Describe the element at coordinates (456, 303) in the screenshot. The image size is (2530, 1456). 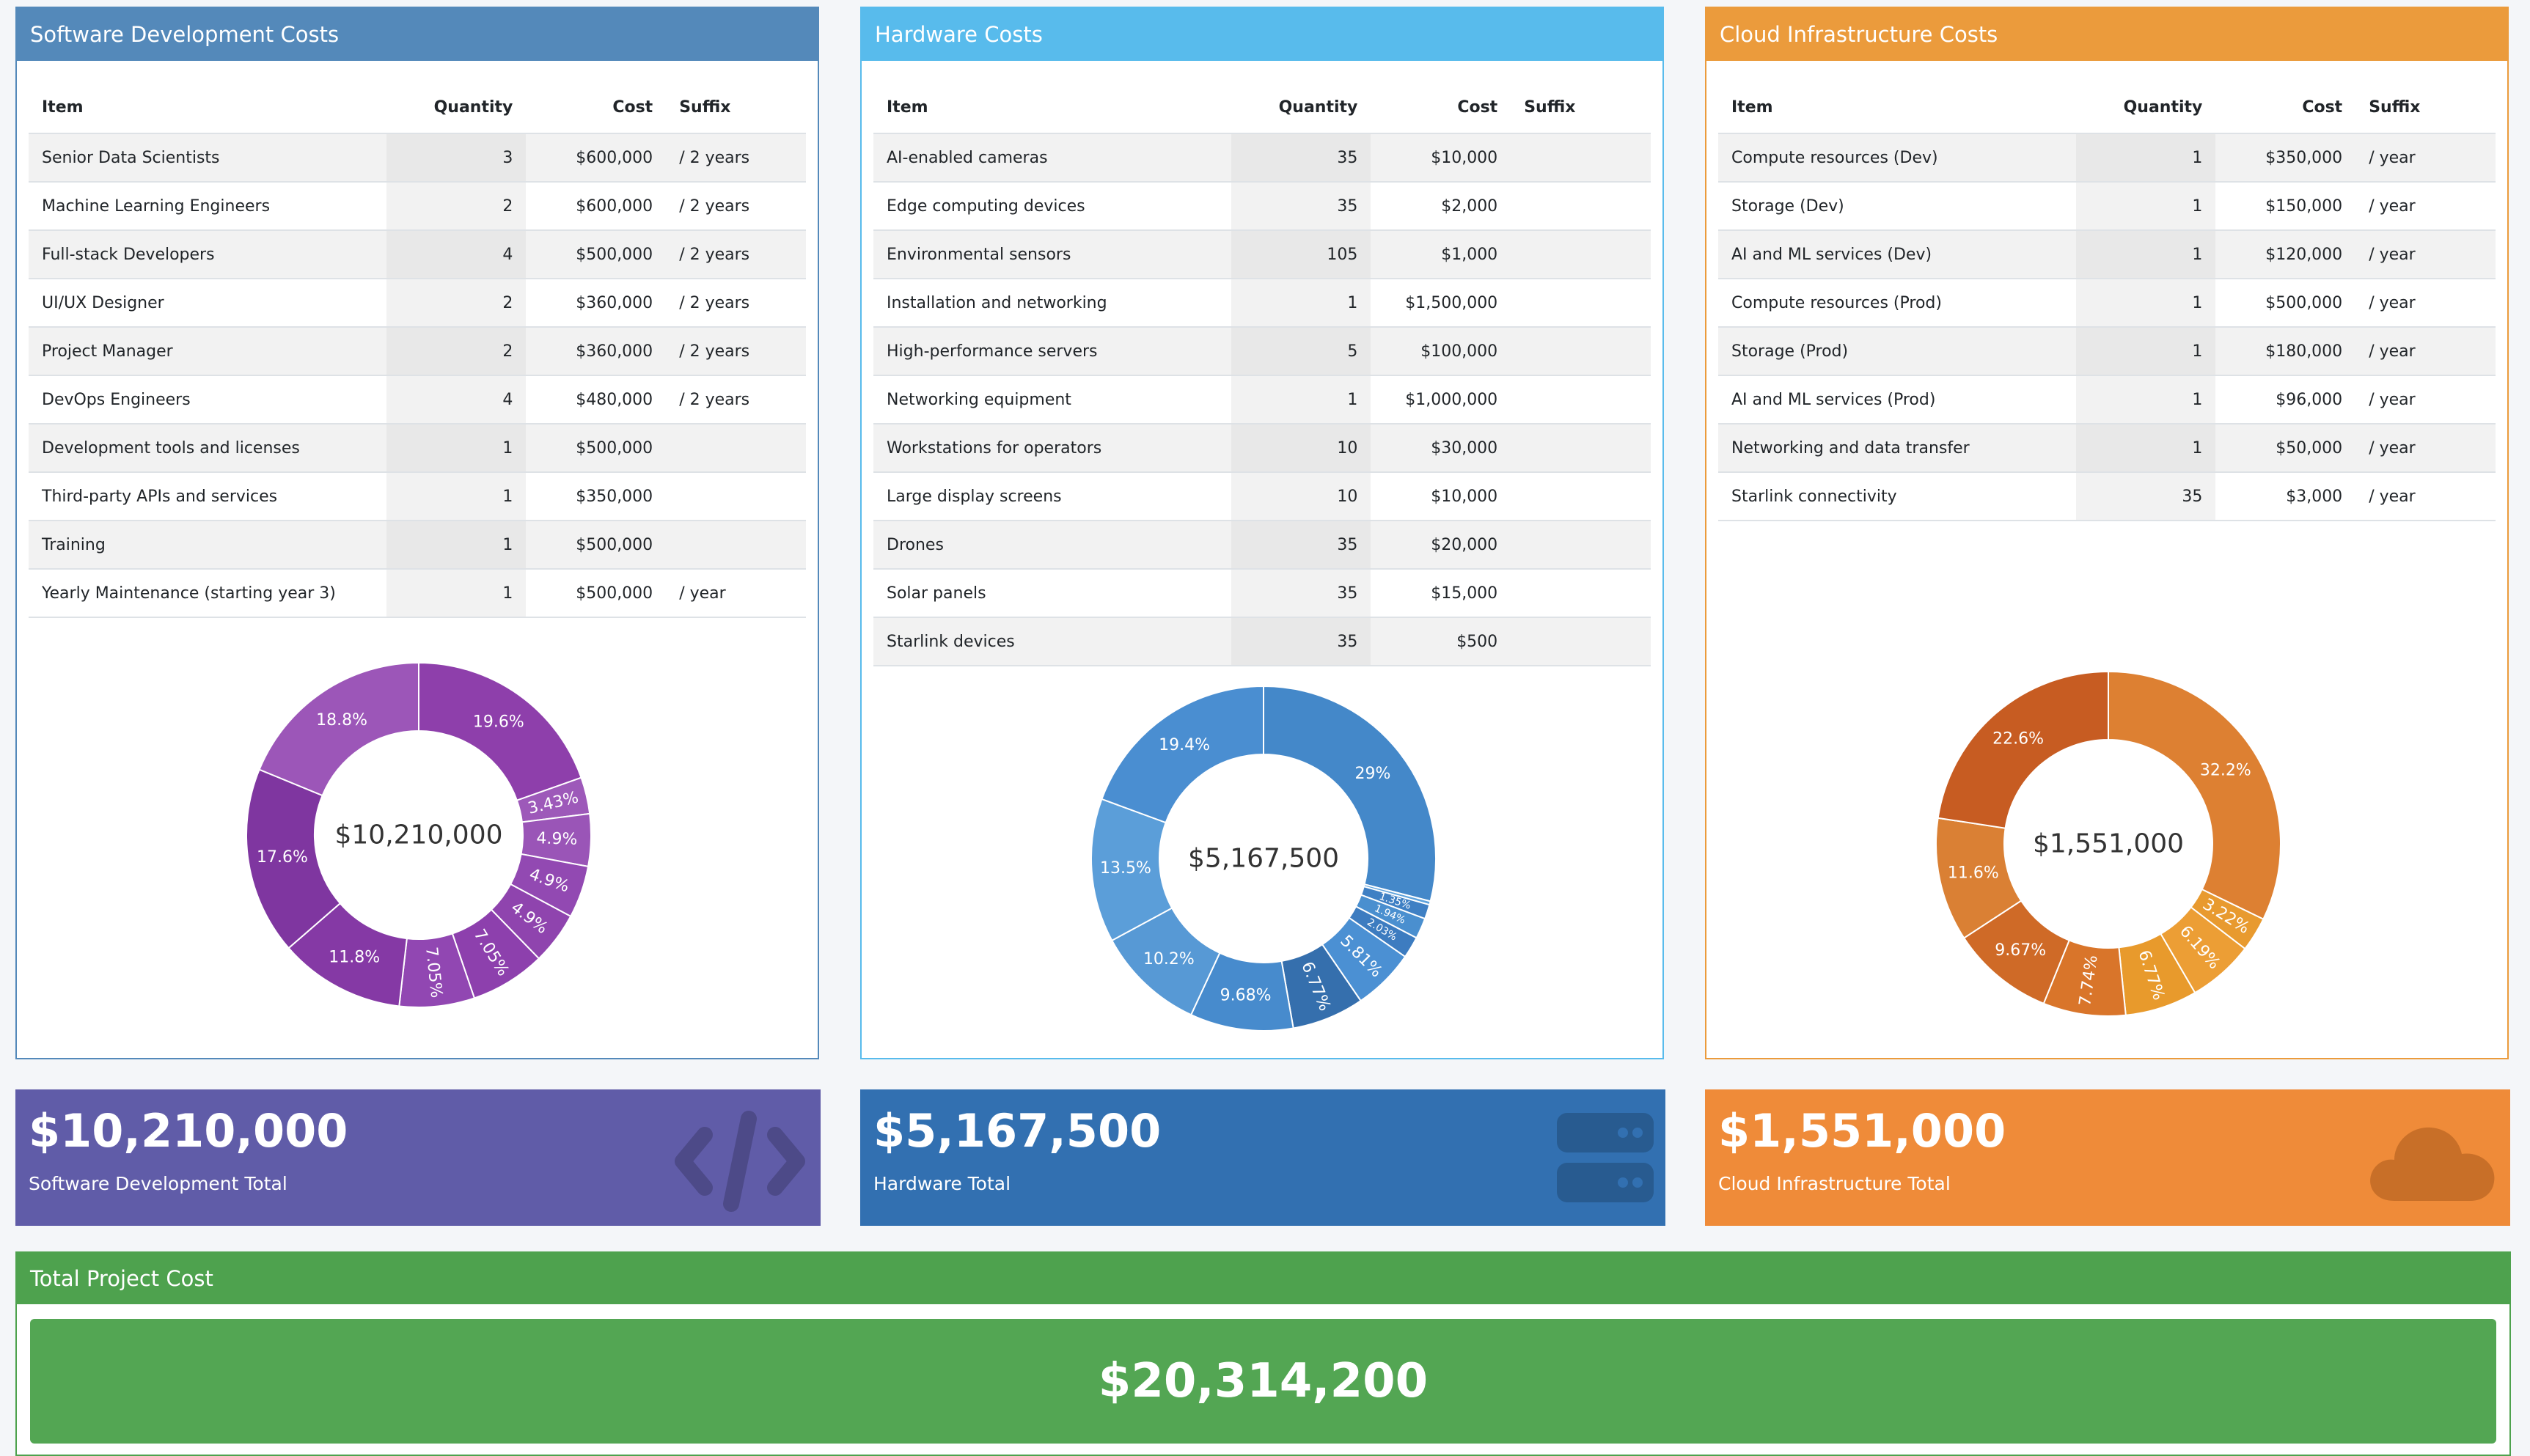
I see `cell-quantity: 2` at that location.